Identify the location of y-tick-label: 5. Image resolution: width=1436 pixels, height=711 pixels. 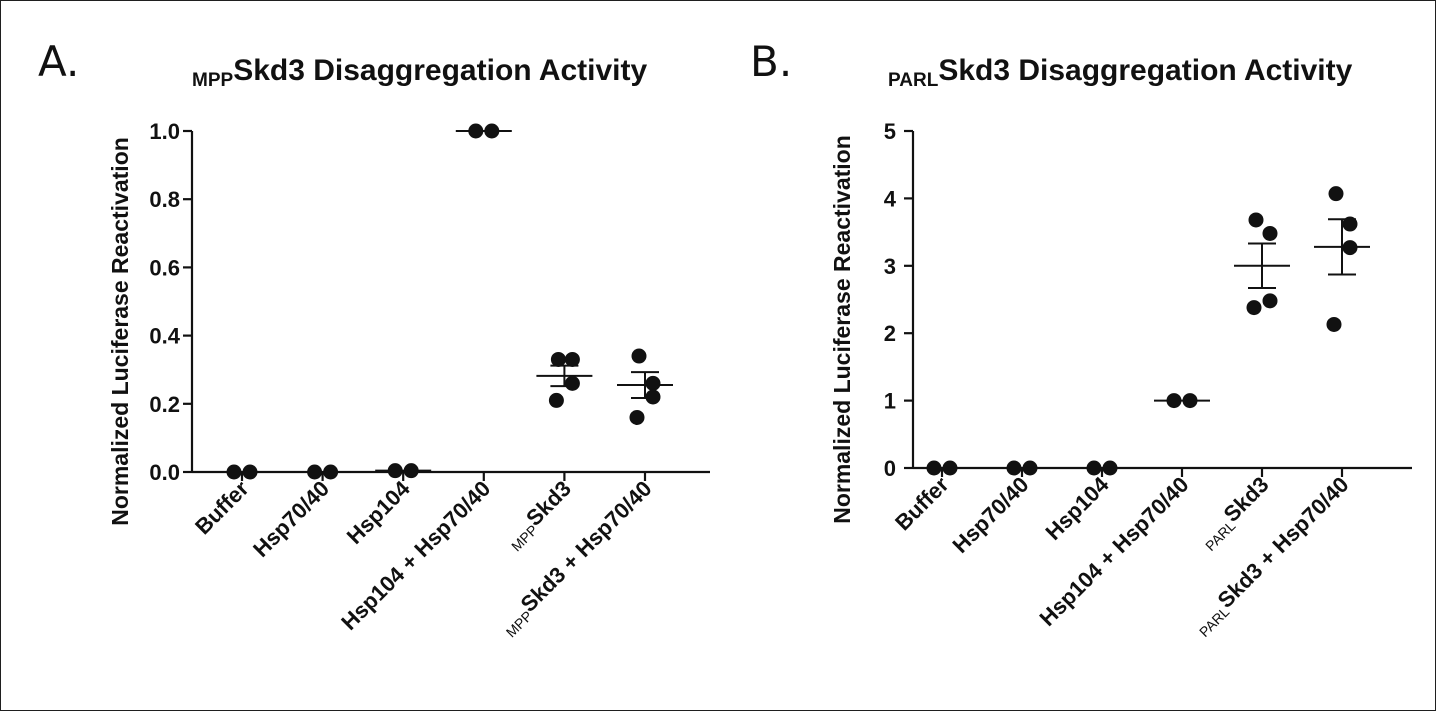
(890, 131).